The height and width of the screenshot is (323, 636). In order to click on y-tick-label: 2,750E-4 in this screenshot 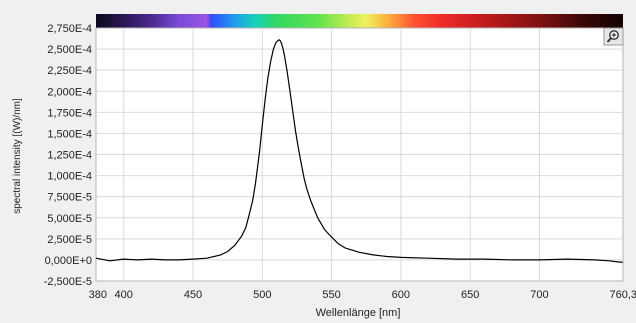, I will do `click(69, 29)`.